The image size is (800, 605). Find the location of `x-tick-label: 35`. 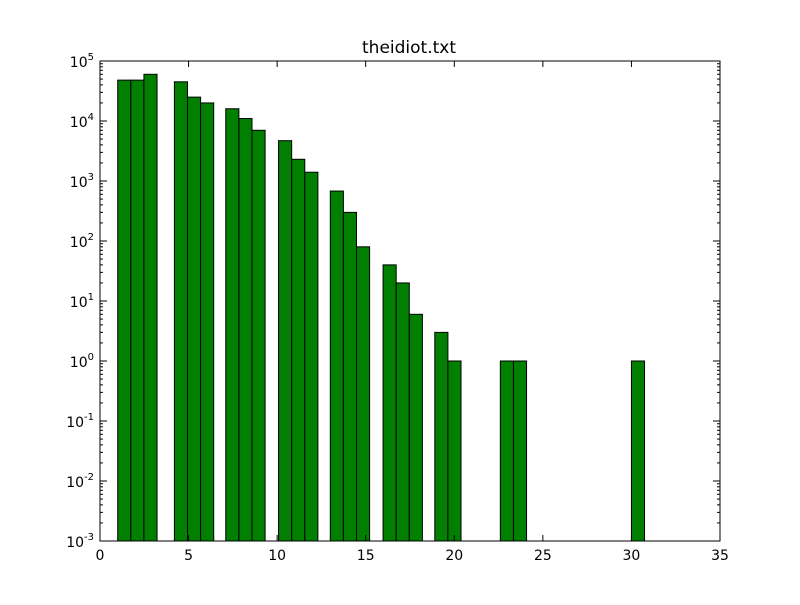

x-tick-label: 35 is located at coordinates (720, 556).